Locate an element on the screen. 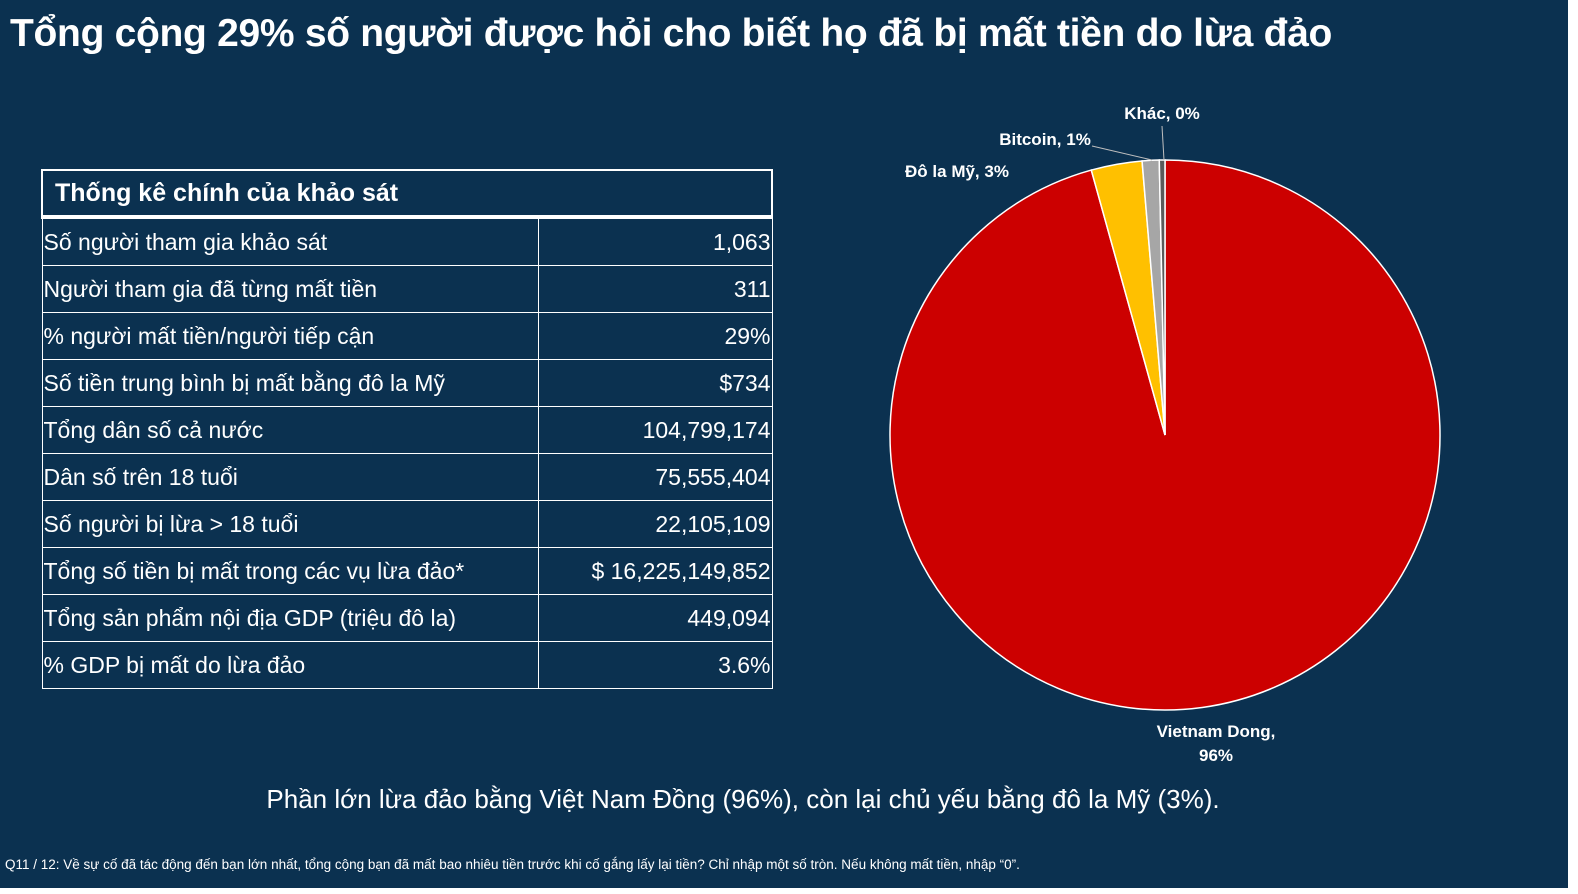 The height and width of the screenshot is (894, 1578). row-label: Người tham gia đã từng mất tiền is located at coordinates (290, 289).